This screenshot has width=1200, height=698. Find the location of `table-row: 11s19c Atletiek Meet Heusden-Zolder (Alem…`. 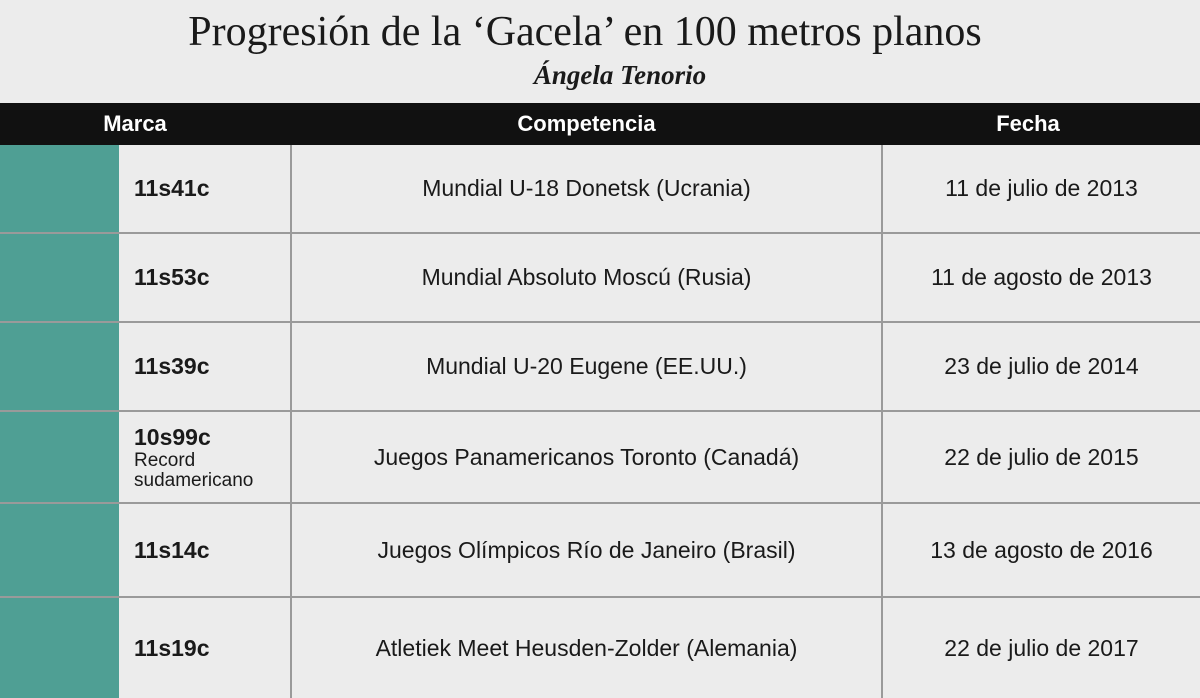

table-row: 11s19c Atletiek Meet Heusden-Zolder (Alem… is located at coordinates (600, 648).